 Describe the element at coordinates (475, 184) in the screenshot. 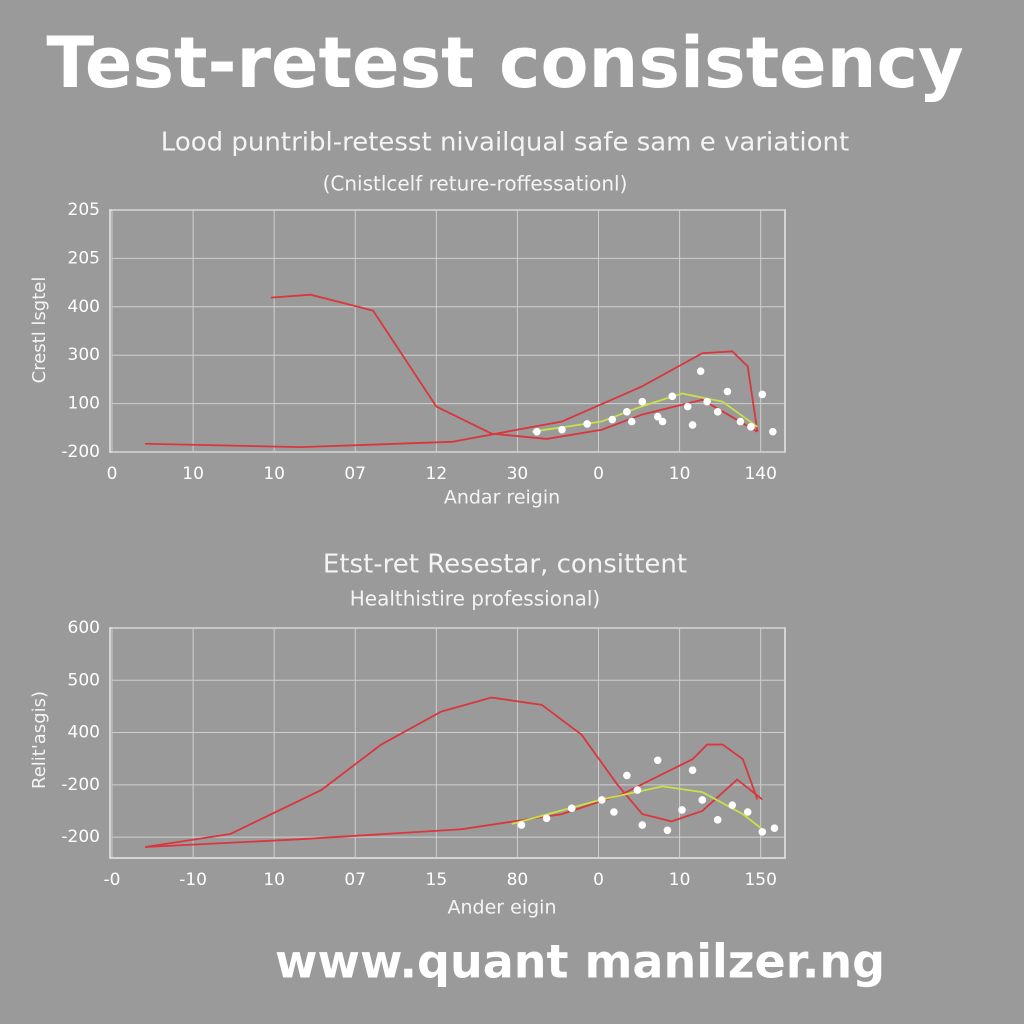

I see `chart-subtitle: (Cnistlcelf reture-roffessationl)` at that location.